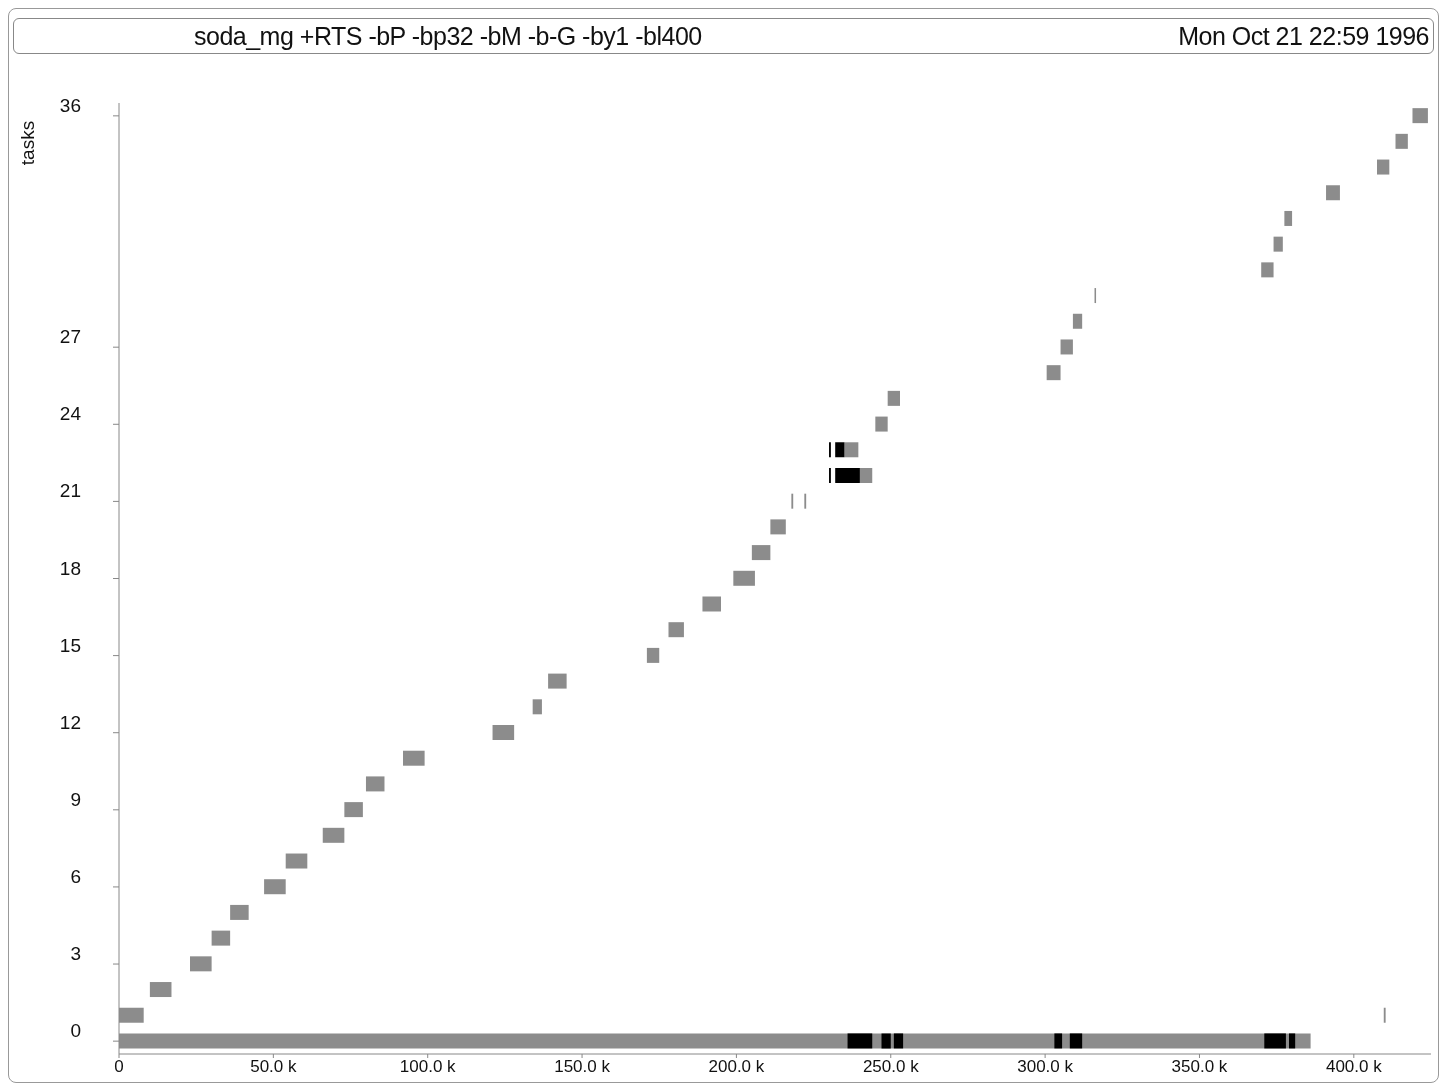 The height and width of the screenshot is (1083, 1447). Describe the element at coordinates (1045, 1067) in the screenshot. I see `x-tick-label: 300.0 k` at that location.